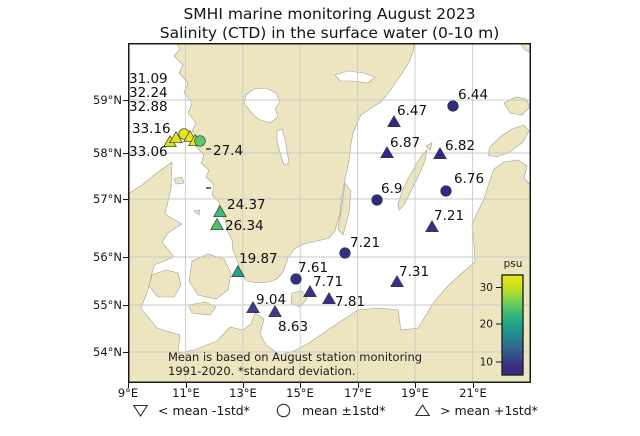  I want to click on station-value-label: 26.34, so click(244, 226).